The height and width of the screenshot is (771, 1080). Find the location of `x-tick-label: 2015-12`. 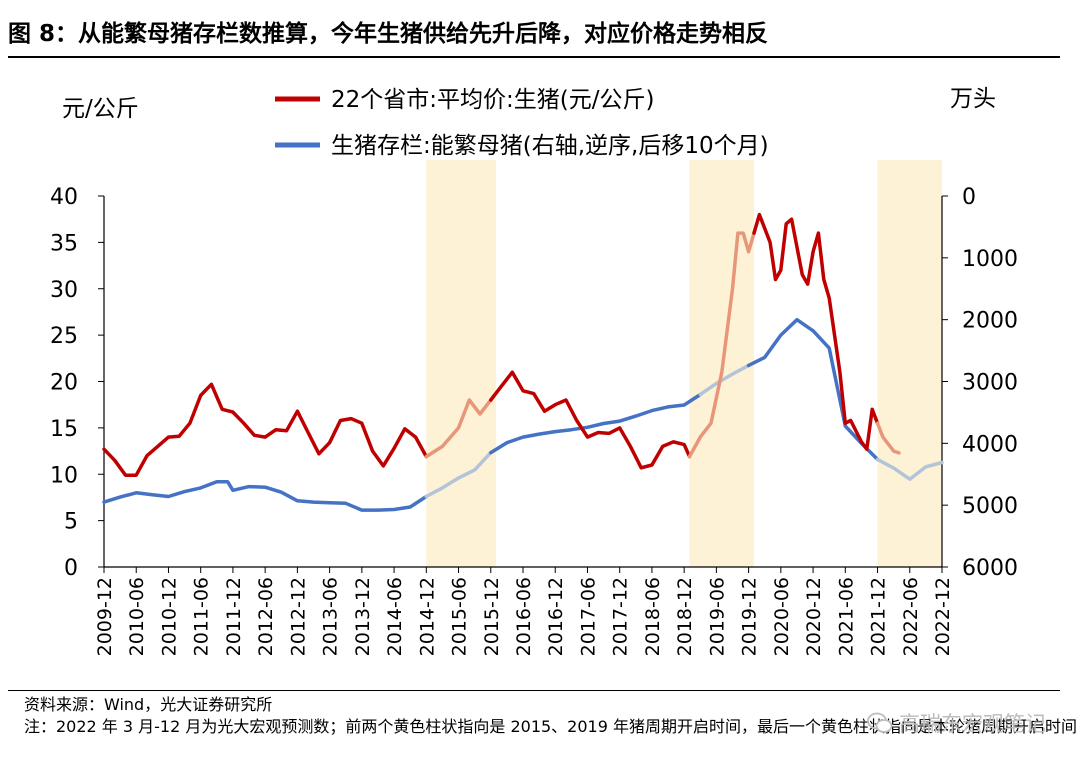

x-tick-label: 2015-12 is located at coordinates (492, 616).